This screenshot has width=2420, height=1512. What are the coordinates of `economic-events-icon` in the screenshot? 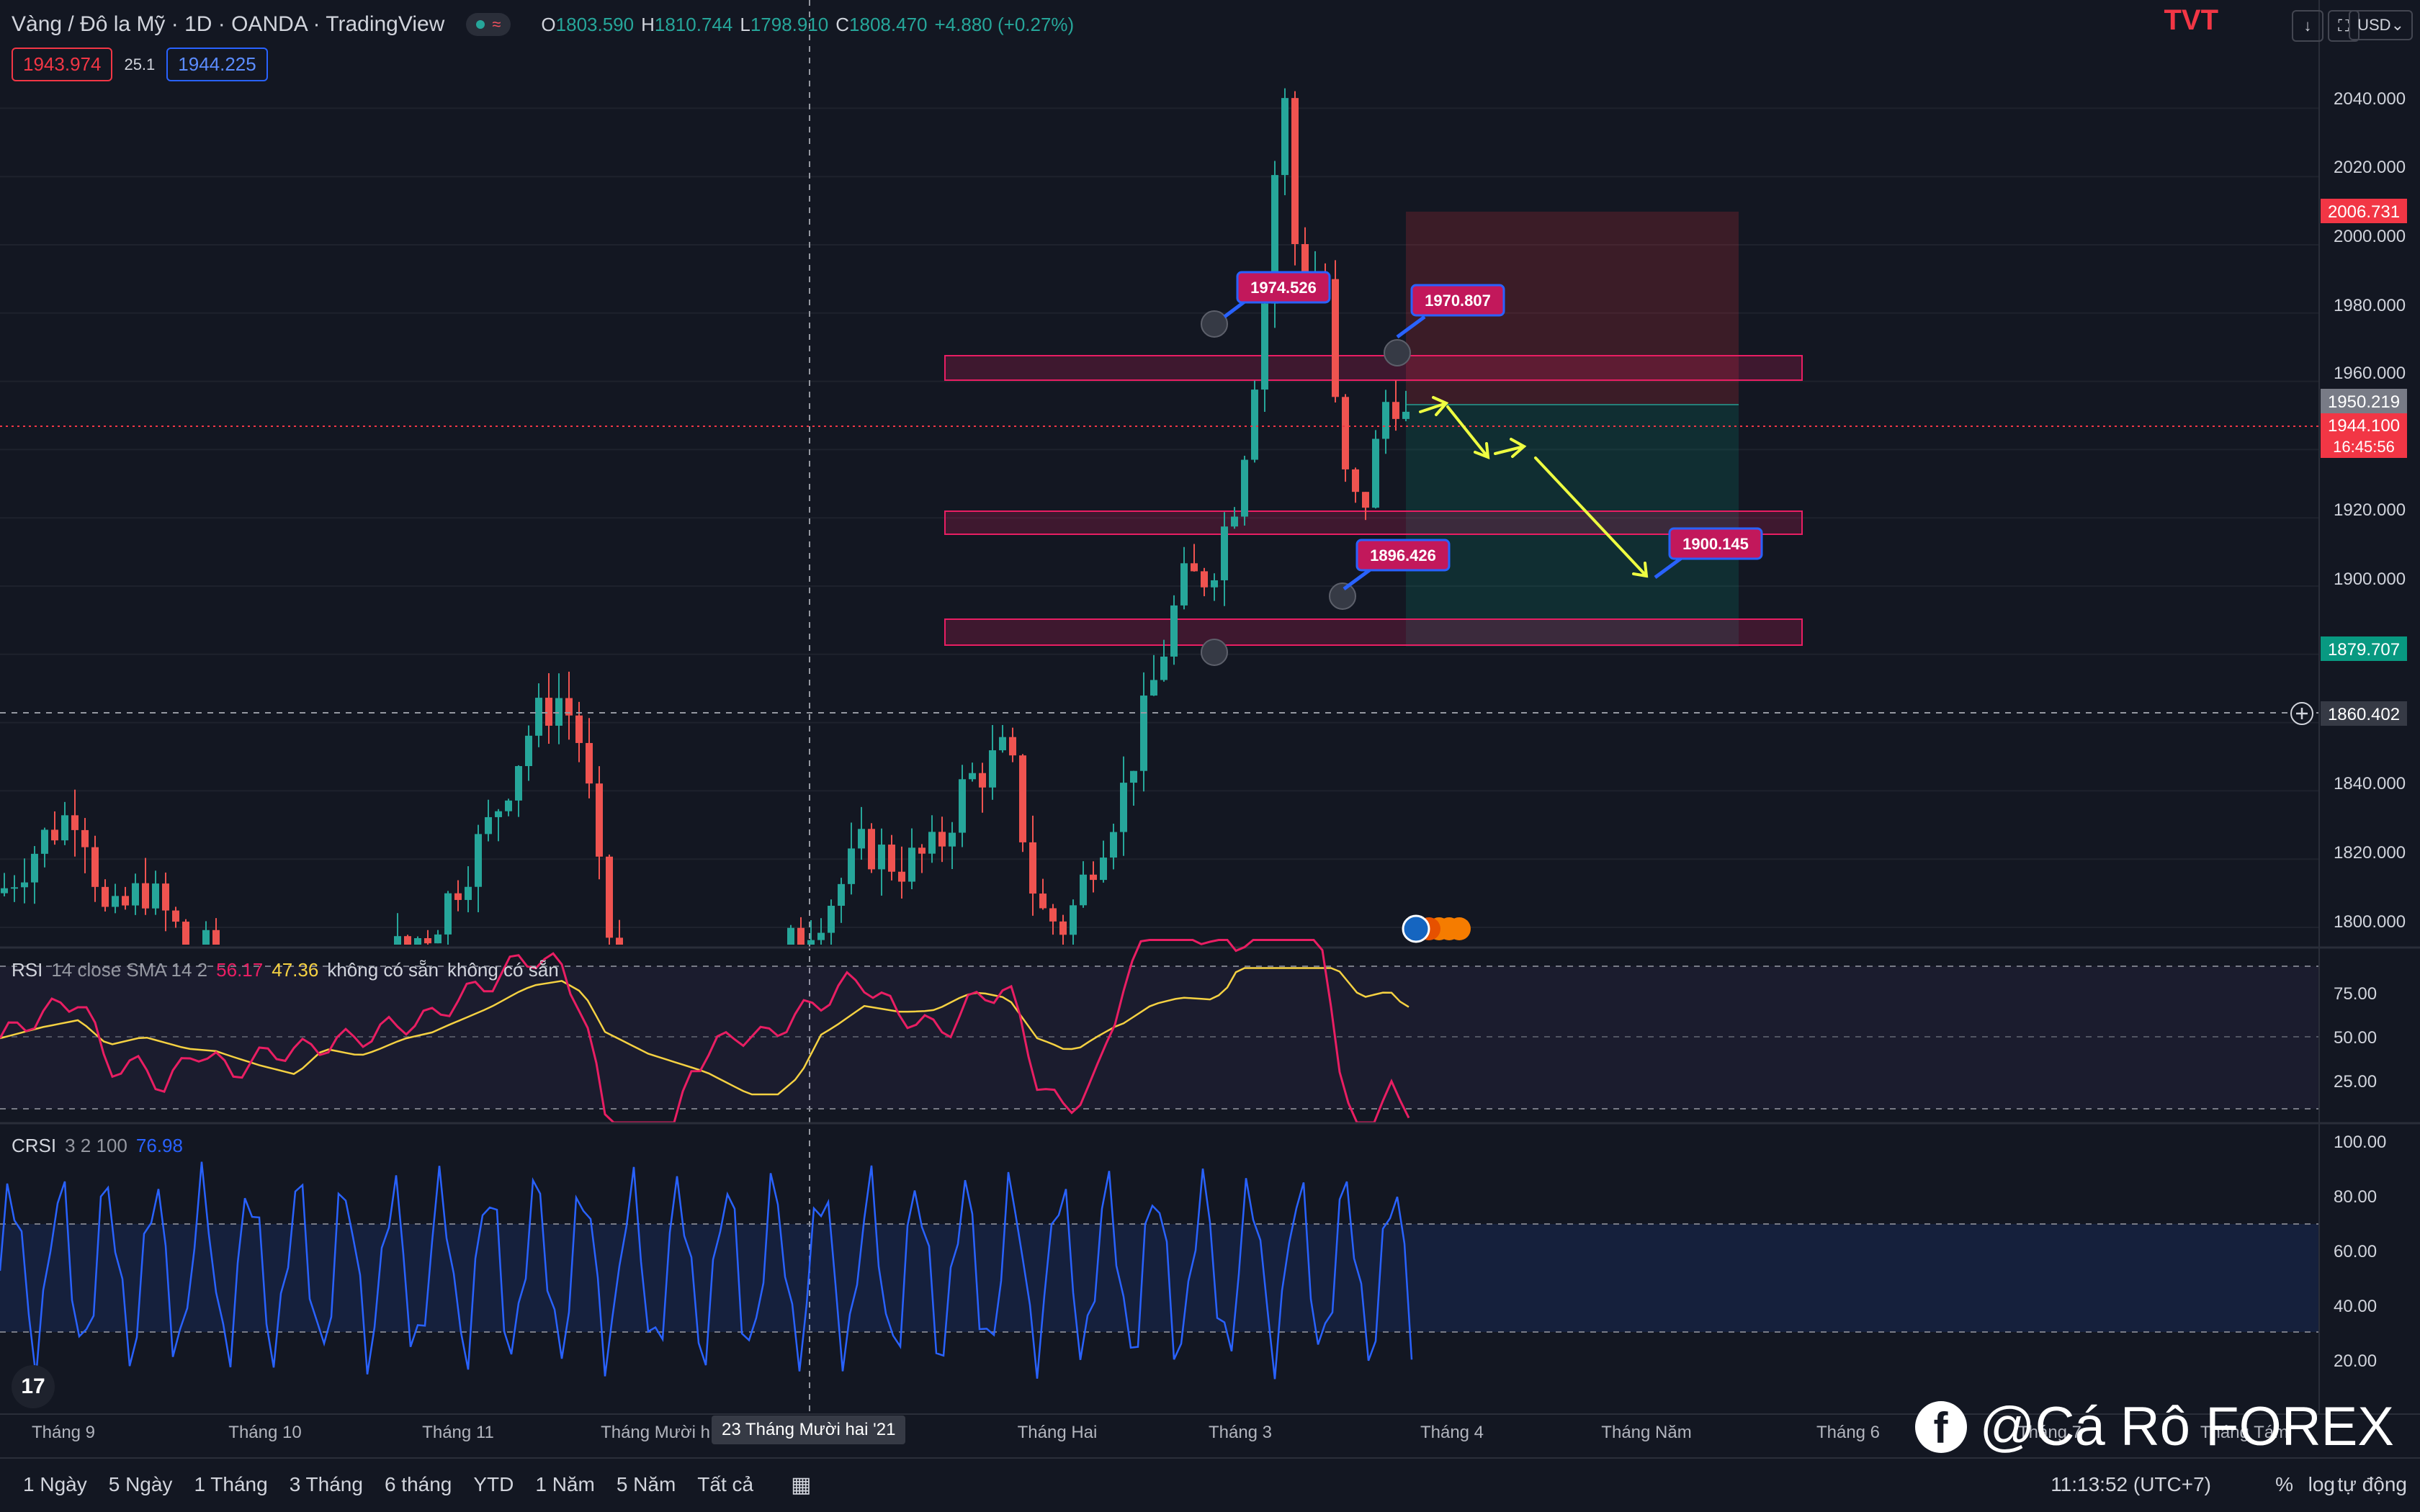 It's located at (1436, 928).